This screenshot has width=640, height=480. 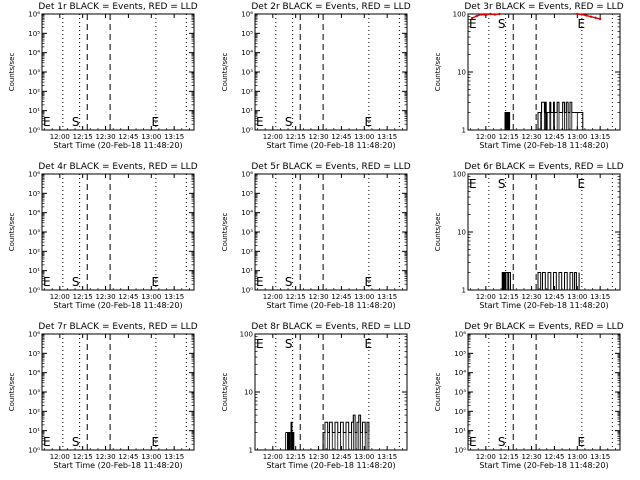 What do you see at coordinates (117, 167) in the screenshot?
I see `panel-title: Det 4r BLACK = Events, RED = LLD` at bounding box center [117, 167].